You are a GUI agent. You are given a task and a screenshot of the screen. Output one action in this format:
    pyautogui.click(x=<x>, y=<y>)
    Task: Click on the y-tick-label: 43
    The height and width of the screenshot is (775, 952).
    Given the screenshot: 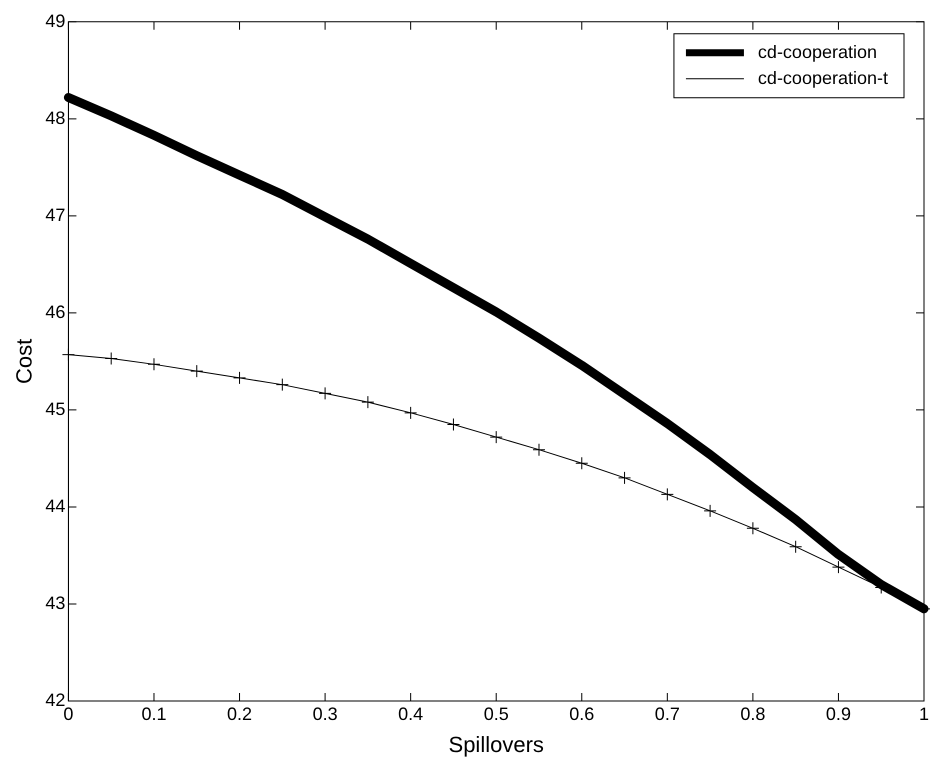 What is the action you would take?
    pyautogui.click(x=55, y=602)
    